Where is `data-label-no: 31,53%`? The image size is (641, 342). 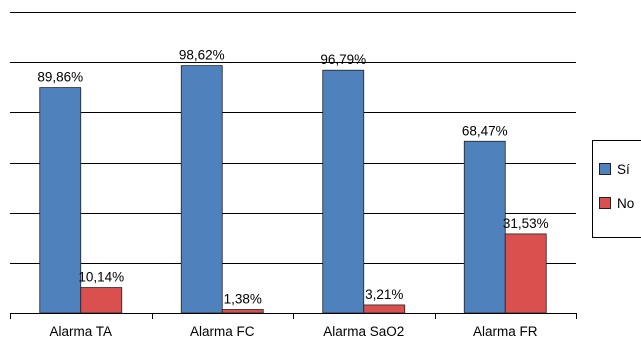
data-label-no: 31,53% is located at coordinates (526, 223).